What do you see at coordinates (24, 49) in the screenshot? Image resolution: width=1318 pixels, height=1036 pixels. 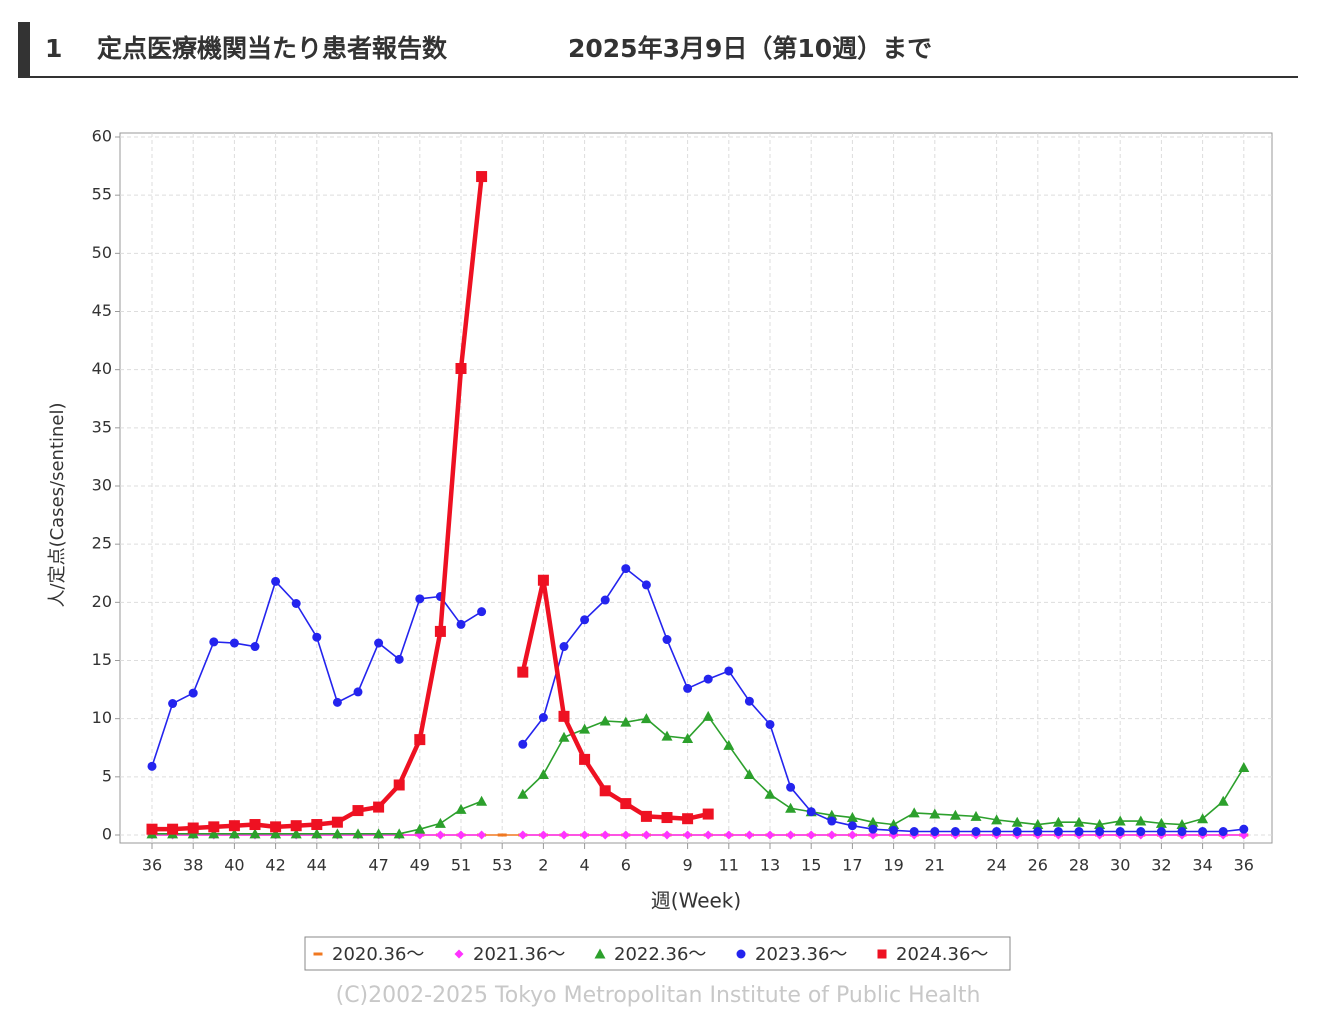 I see `header-bar` at bounding box center [24, 49].